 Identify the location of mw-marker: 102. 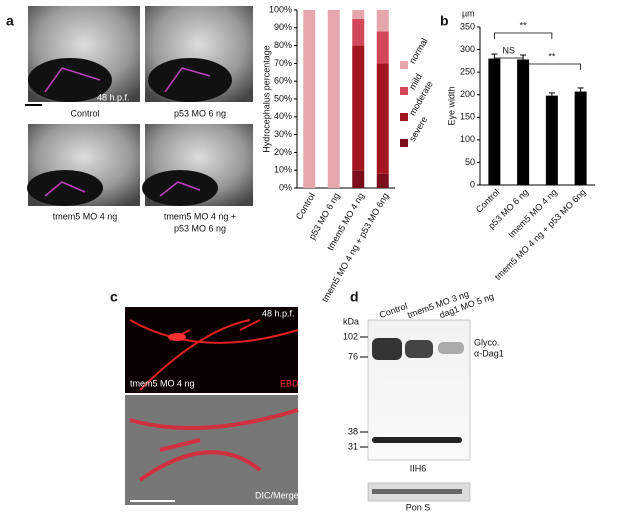
(350, 336).